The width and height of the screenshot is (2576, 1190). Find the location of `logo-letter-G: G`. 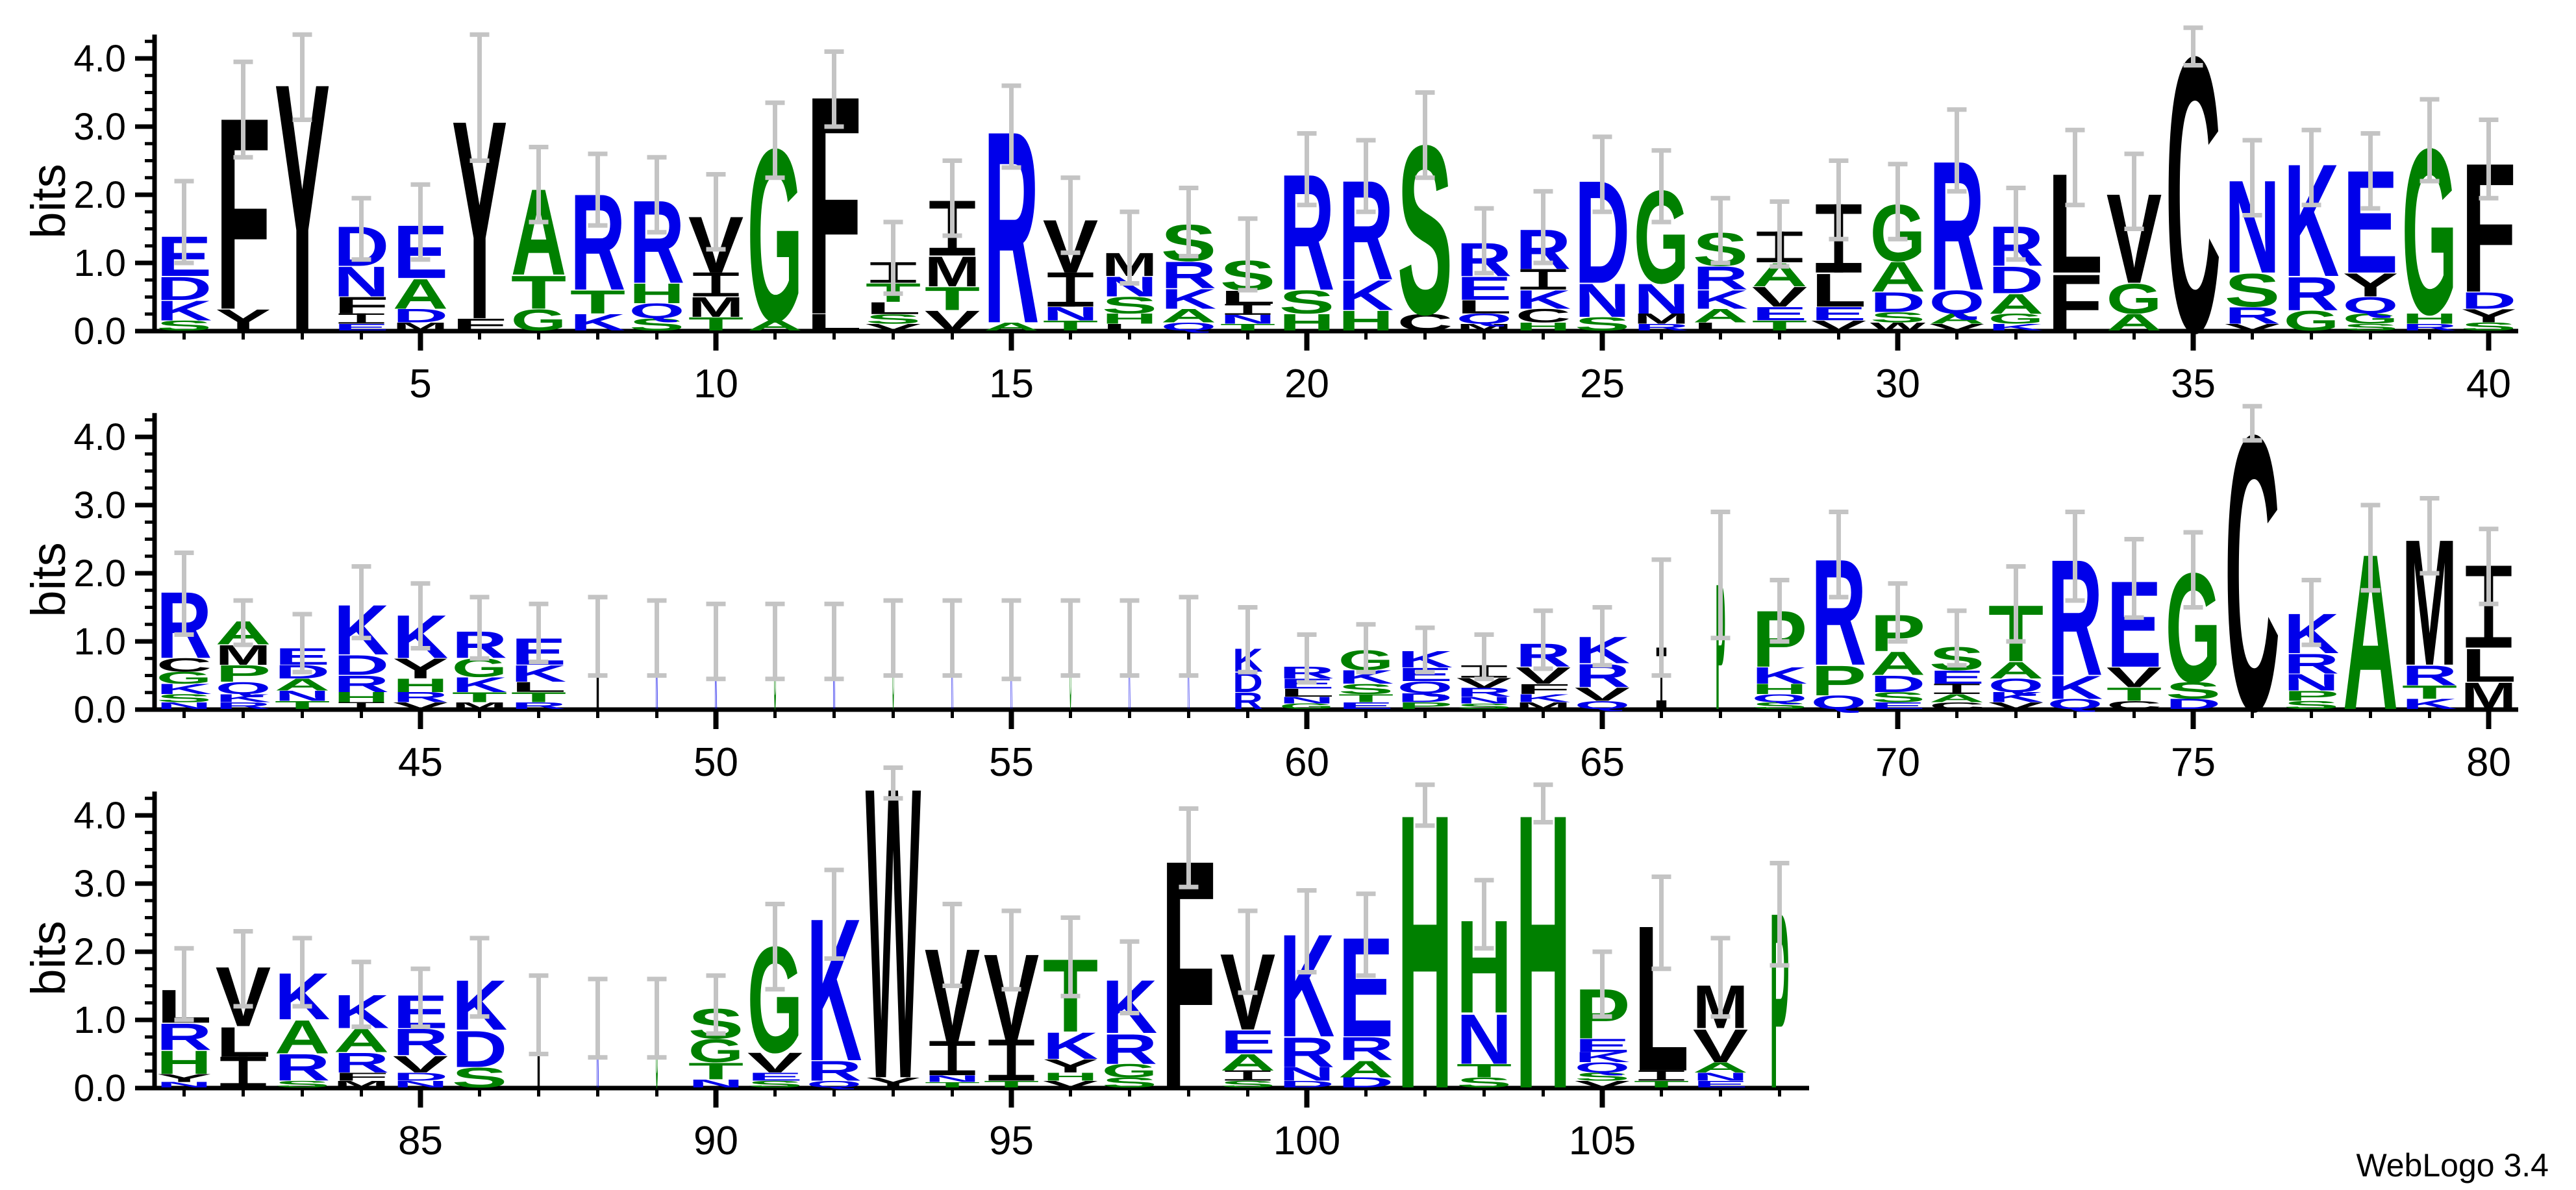

logo-letter-G: G is located at coordinates (1130, 1071).